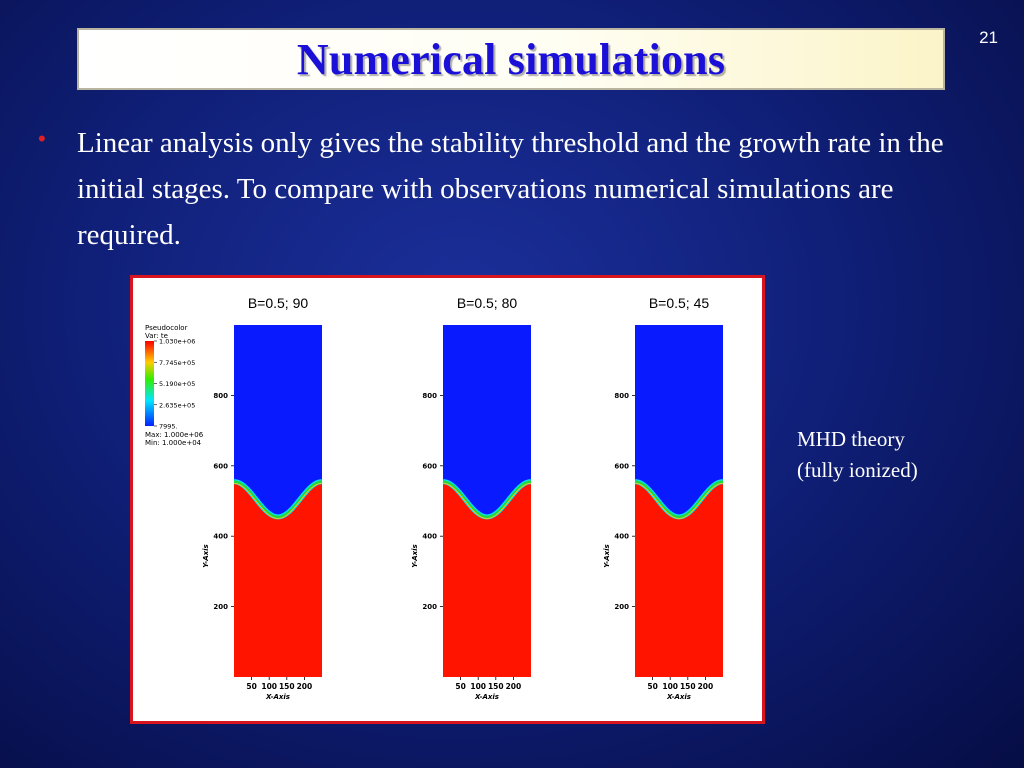 The width and height of the screenshot is (1024, 768). Describe the element at coordinates (156, 336) in the screenshot. I see `legend-header-2: Var: te` at that location.